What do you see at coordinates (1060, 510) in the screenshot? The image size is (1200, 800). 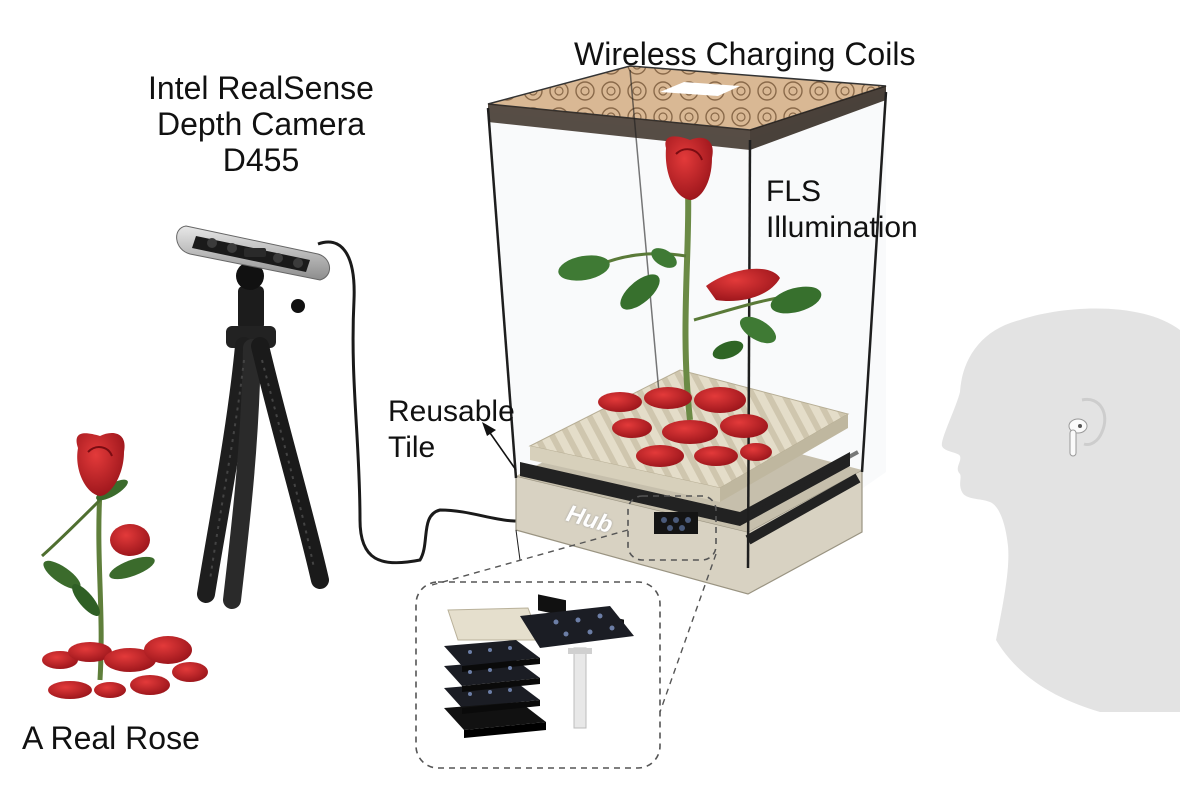 I see `listener-head` at bounding box center [1060, 510].